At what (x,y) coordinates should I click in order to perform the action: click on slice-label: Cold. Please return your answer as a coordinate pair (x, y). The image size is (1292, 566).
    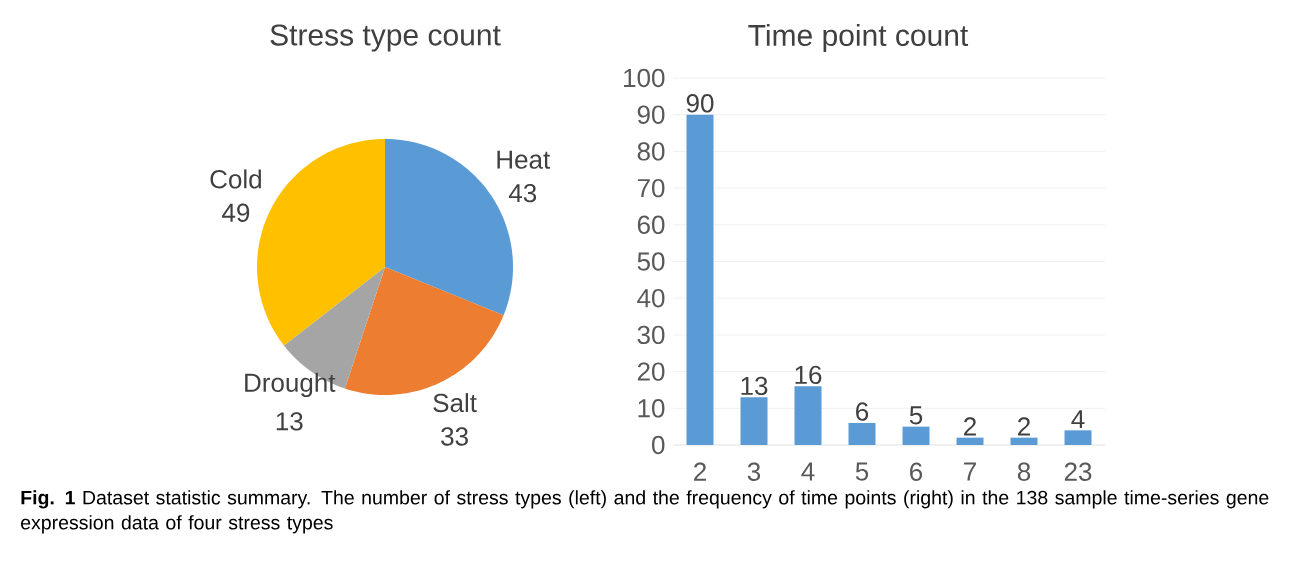
    Looking at the image, I should click on (235, 179).